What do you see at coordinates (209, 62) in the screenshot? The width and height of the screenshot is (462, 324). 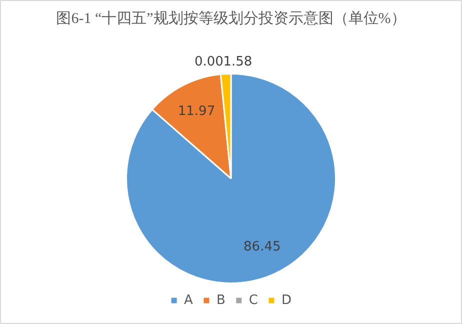 I see `text: 0.00` at bounding box center [209, 62].